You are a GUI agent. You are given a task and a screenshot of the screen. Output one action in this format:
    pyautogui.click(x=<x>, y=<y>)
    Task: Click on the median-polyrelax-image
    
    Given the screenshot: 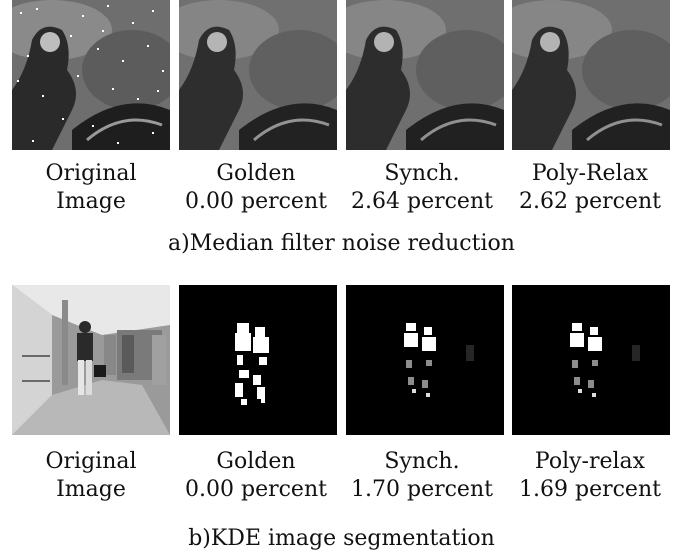 What is the action you would take?
    pyautogui.click(x=591, y=75)
    